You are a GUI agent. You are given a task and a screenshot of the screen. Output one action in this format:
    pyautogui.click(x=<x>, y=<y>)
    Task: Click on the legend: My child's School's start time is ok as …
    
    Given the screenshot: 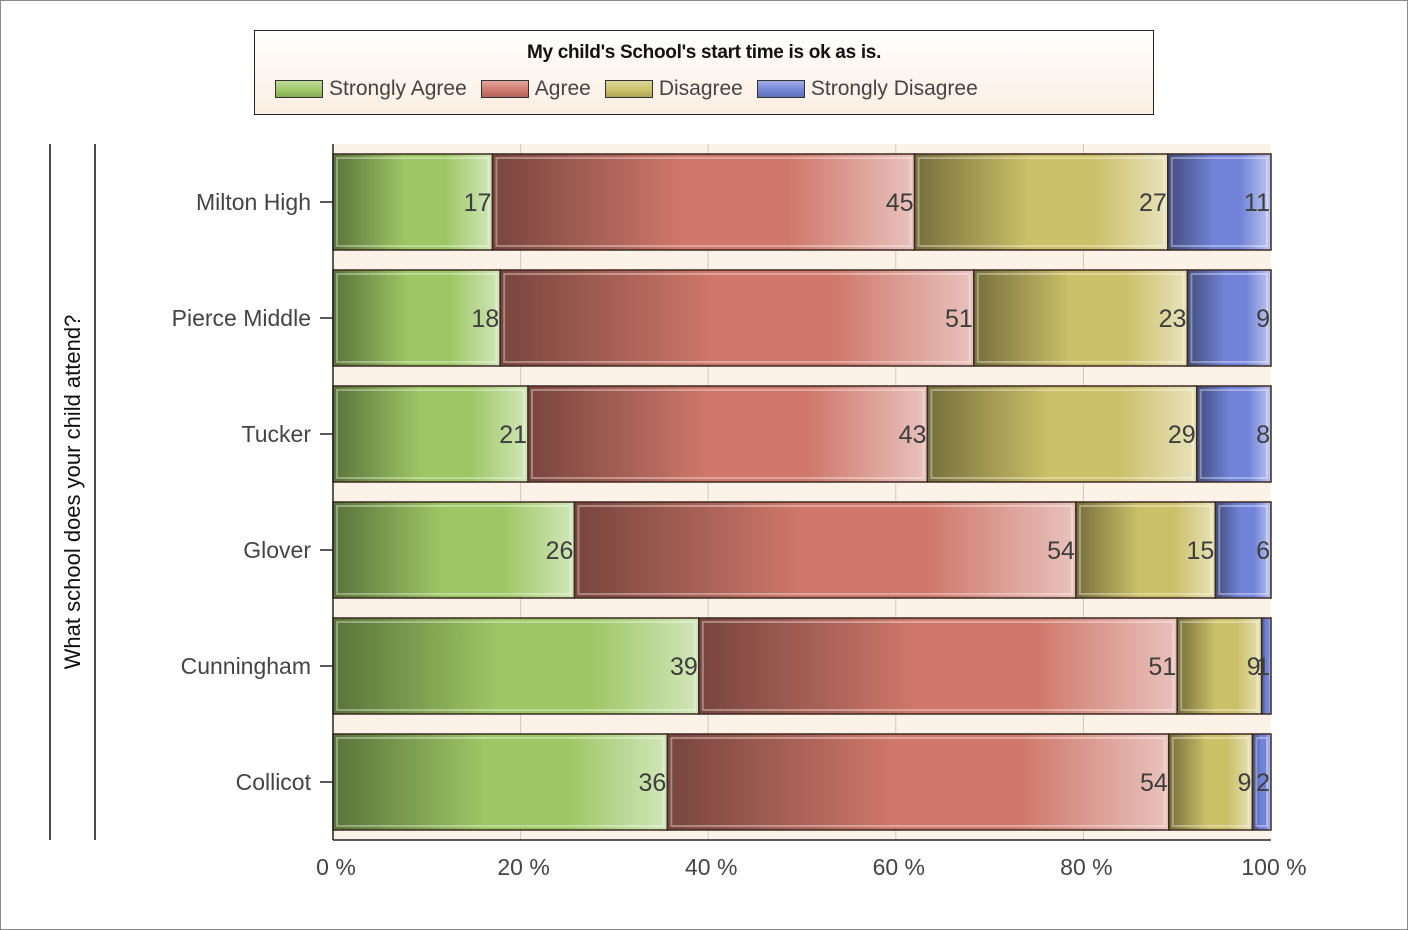 What is the action you would take?
    pyautogui.click(x=704, y=72)
    